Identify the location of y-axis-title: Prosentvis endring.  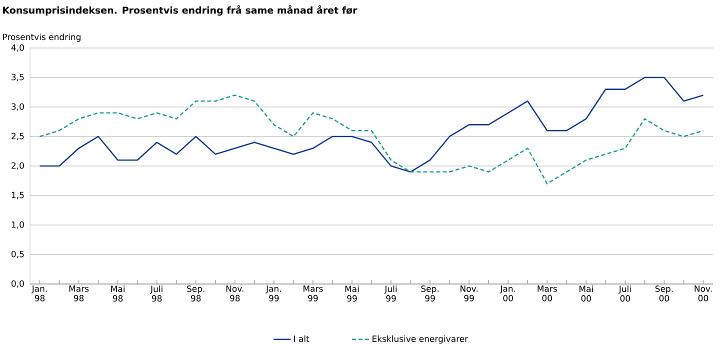
(41, 38).